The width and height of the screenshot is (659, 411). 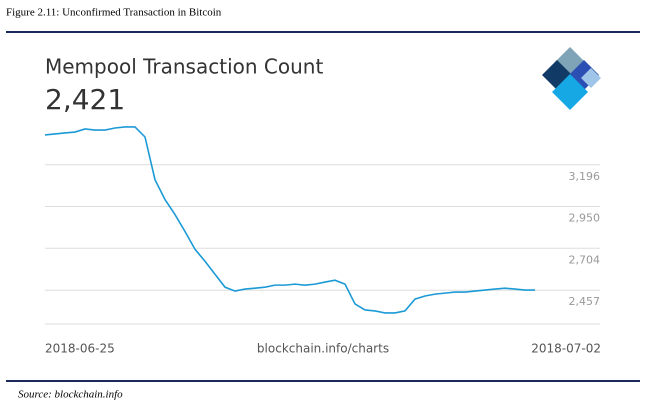 What do you see at coordinates (85, 99) in the screenshot?
I see `current-value: 2,421` at bounding box center [85, 99].